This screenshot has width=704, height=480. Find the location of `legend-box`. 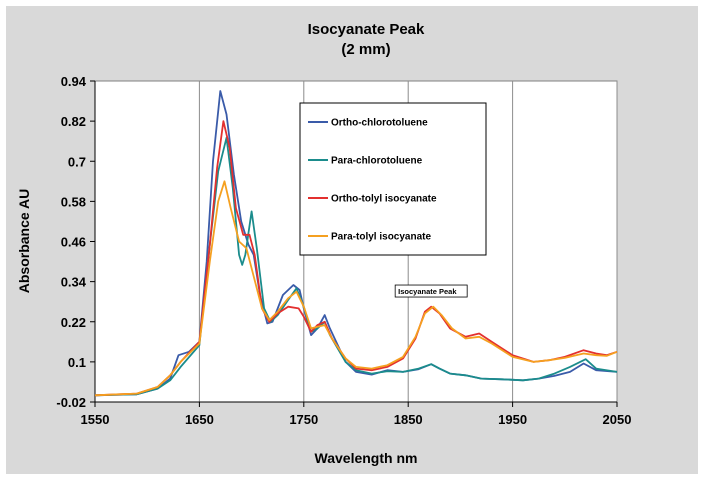

legend-box is located at coordinates (393, 179).